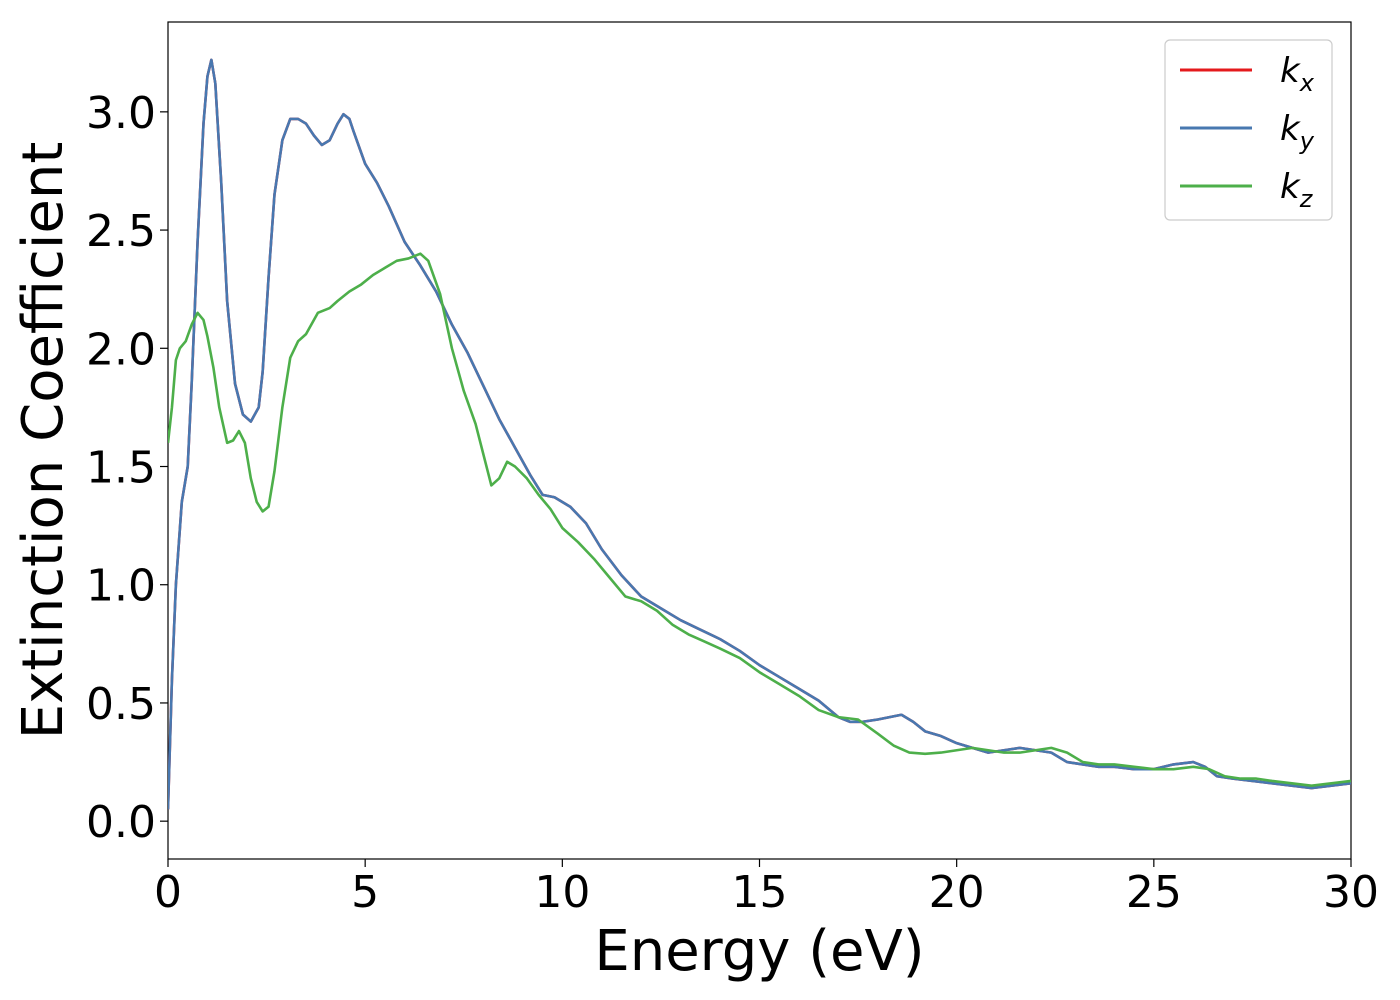  What do you see at coordinates (1297, 132) in the screenshot?
I see `legend-label-y: ky` at bounding box center [1297, 132].